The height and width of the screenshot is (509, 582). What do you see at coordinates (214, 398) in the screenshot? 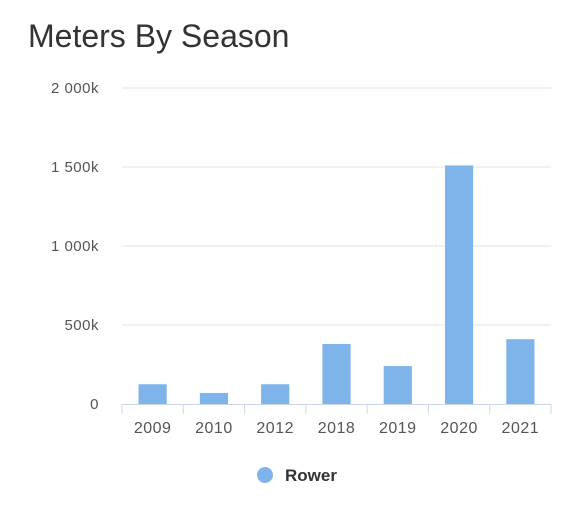
I see `bar-2010` at bounding box center [214, 398].